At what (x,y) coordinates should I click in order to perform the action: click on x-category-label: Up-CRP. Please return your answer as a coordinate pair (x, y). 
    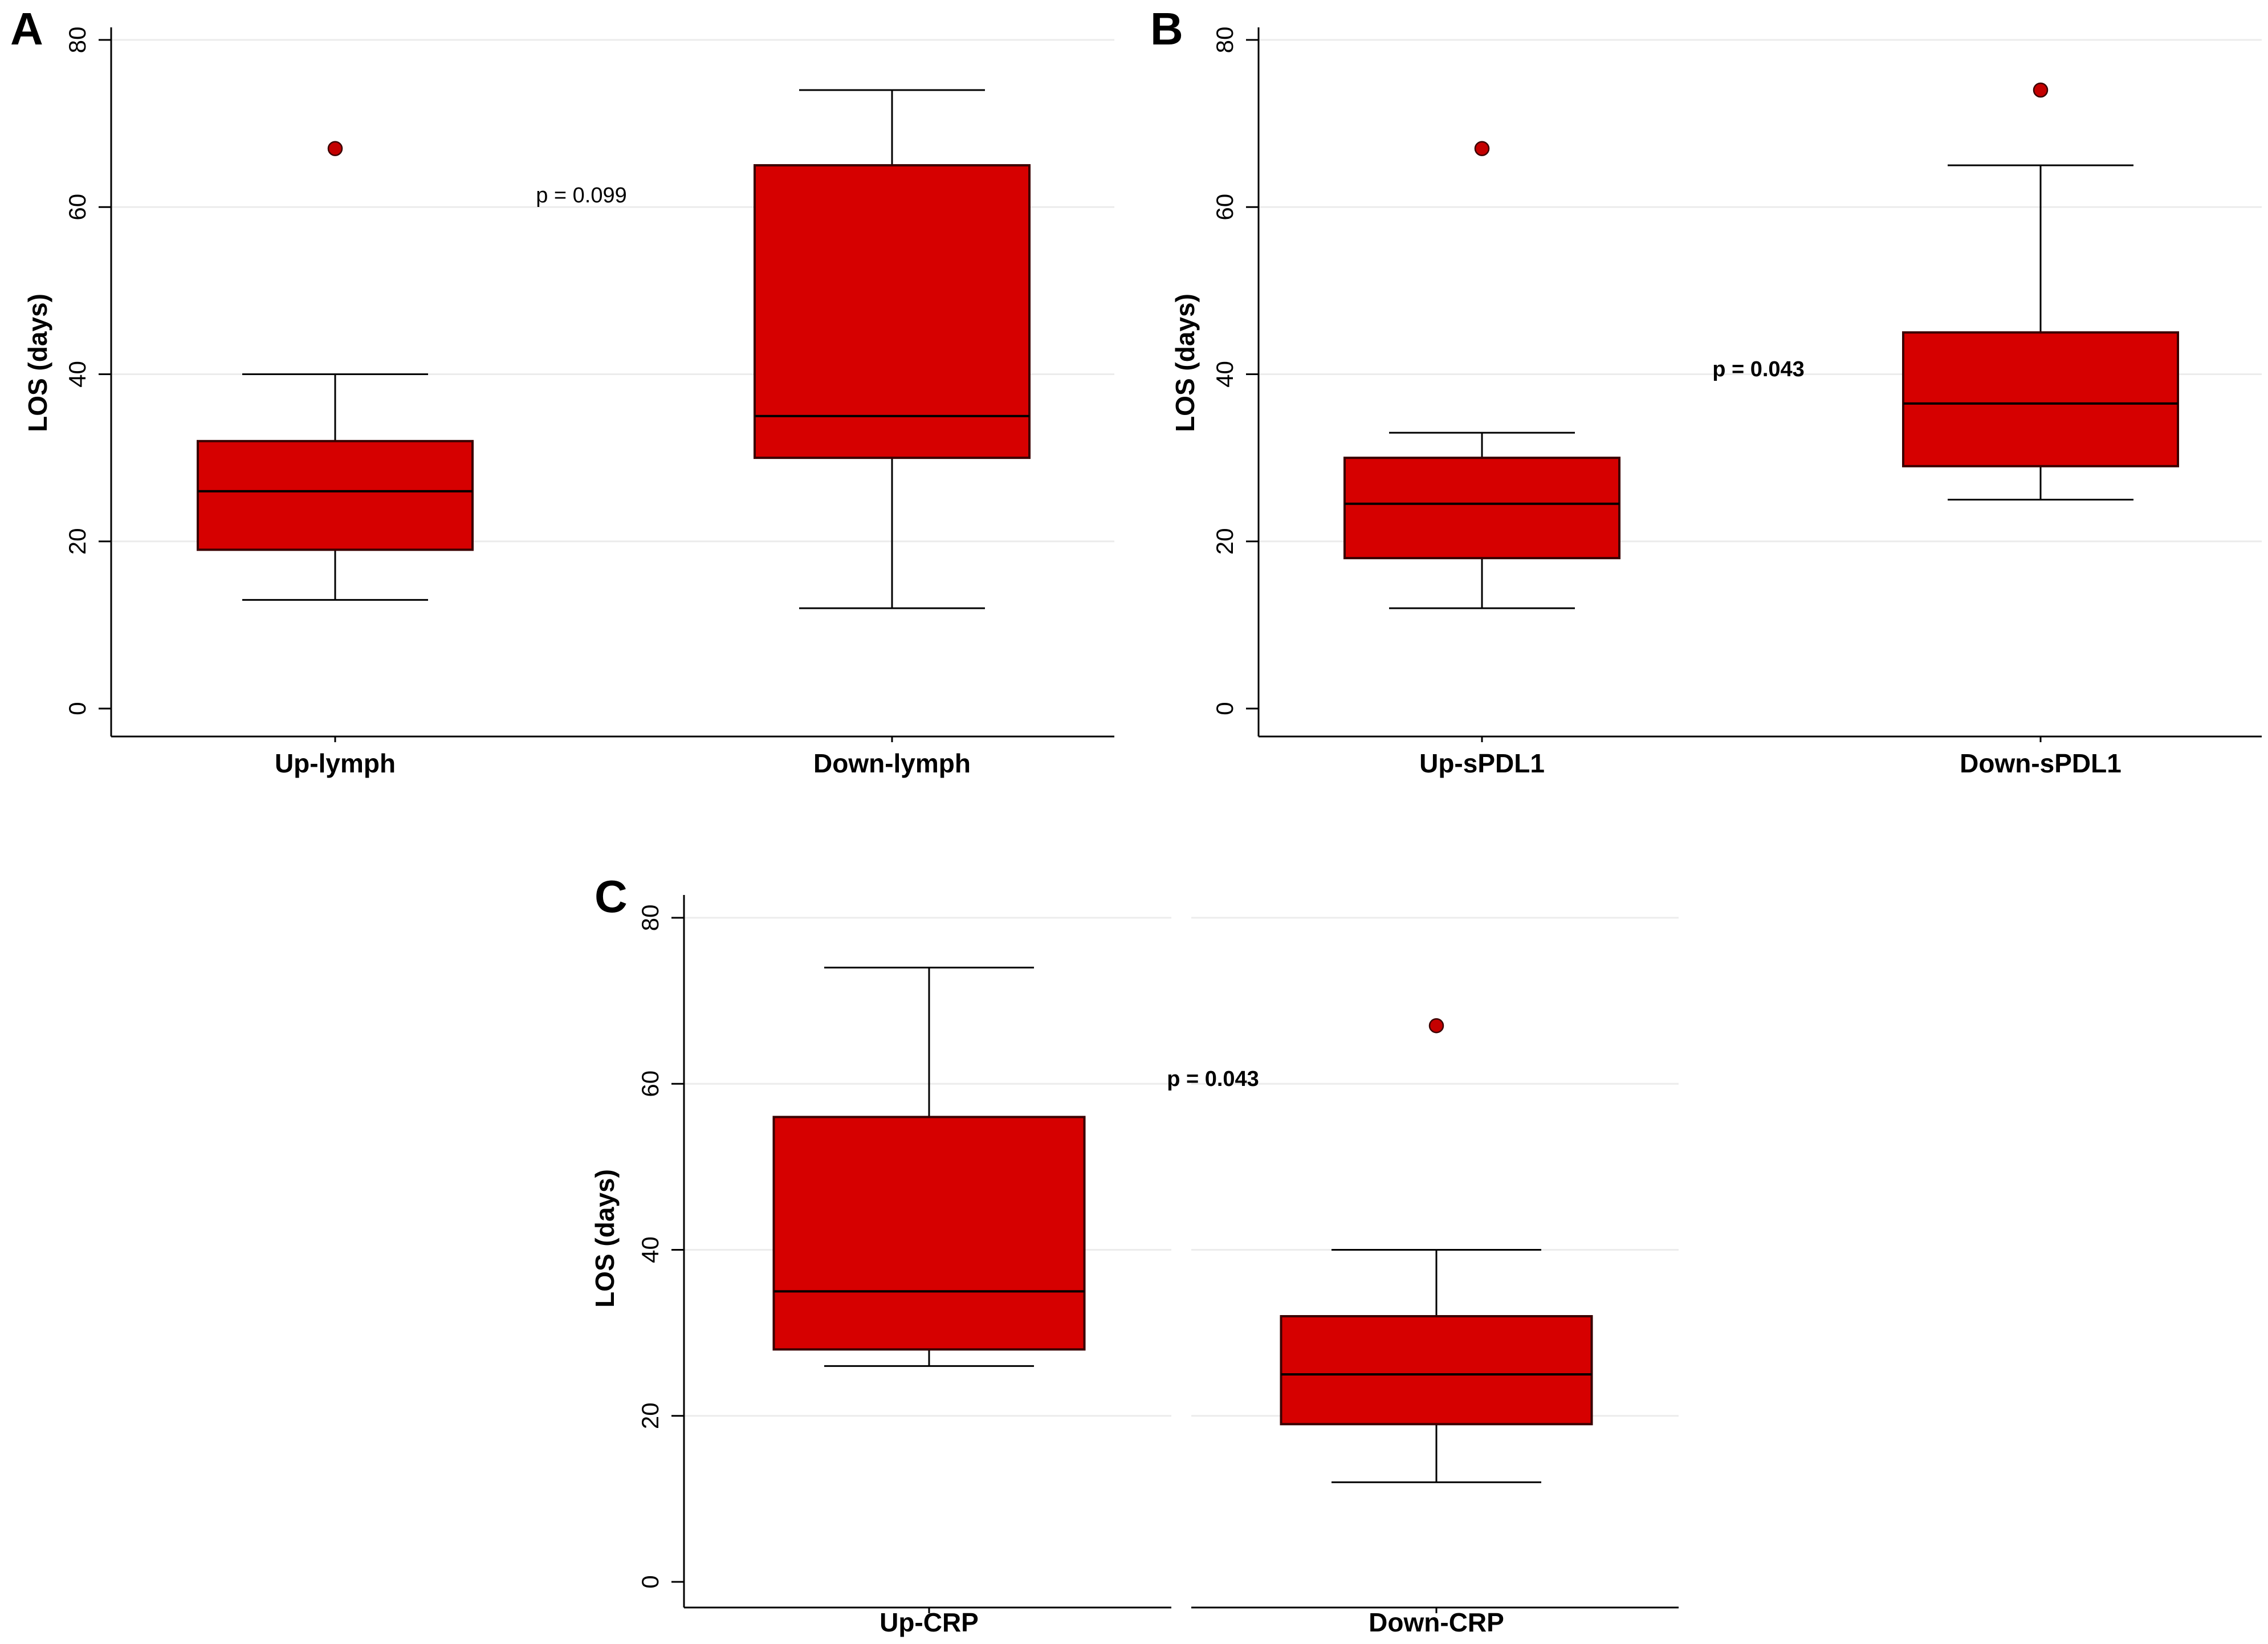
    Looking at the image, I should click on (929, 1622).